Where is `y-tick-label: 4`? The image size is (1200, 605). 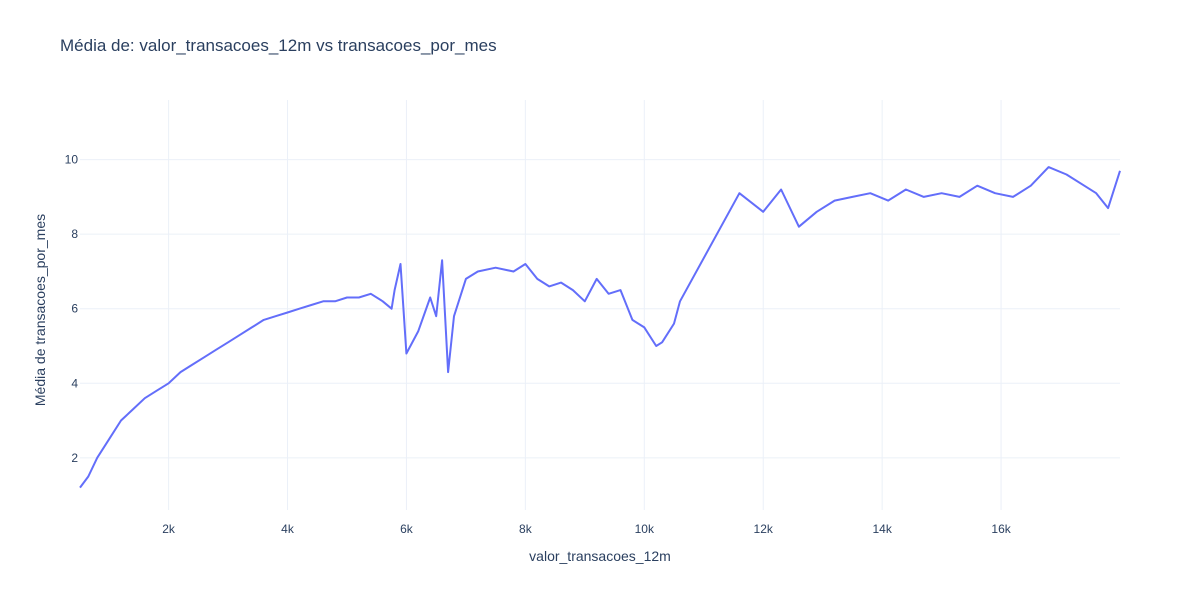 y-tick-label: 4 is located at coordinates (74, 383).